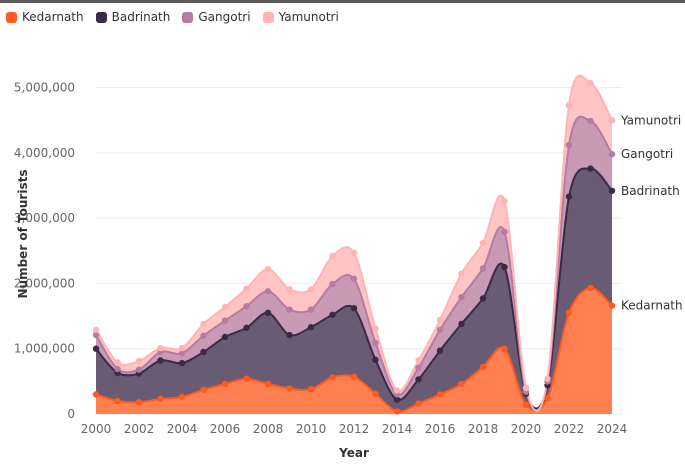 The width and height of the screenshot is (685, 476). What do you see at coordinates (612, 190) in the screenshot?
I see `point-badrinath-2024` at bounding box center [612, 190].